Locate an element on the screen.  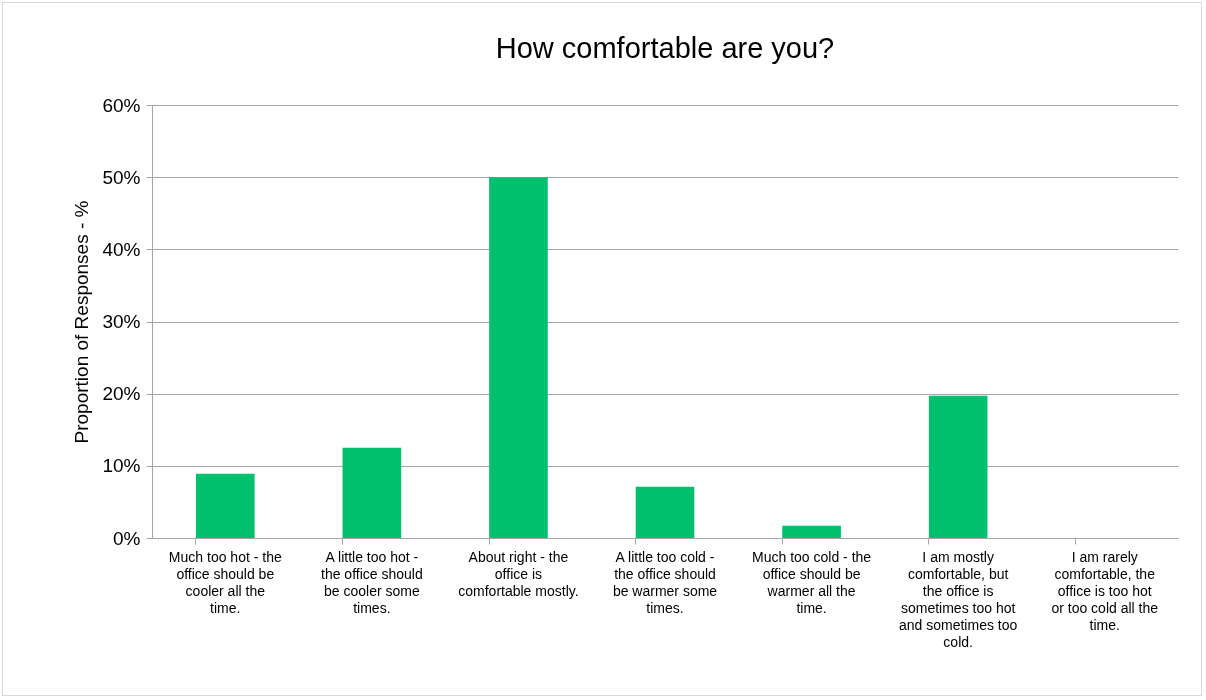
x-tick-label: I am rarely comfortable, the office is too hot or too cold all the time. is located at coordinates (1105, 590).